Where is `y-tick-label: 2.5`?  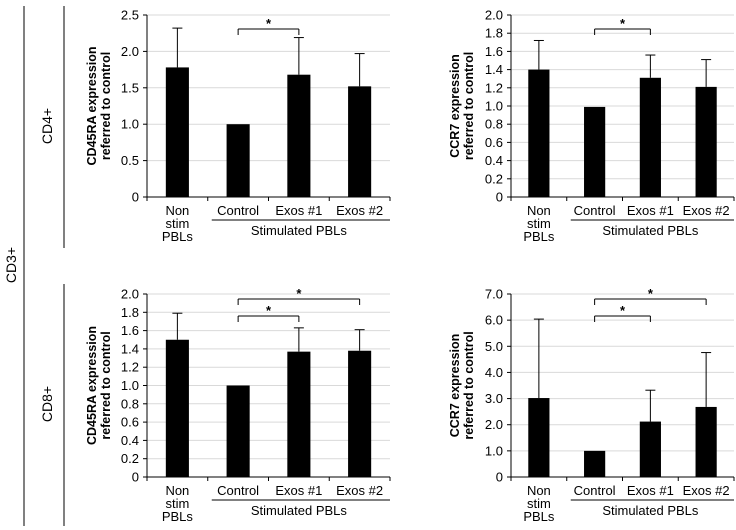 y-tick-label: 2.5 is located at coordinates (130, 15).